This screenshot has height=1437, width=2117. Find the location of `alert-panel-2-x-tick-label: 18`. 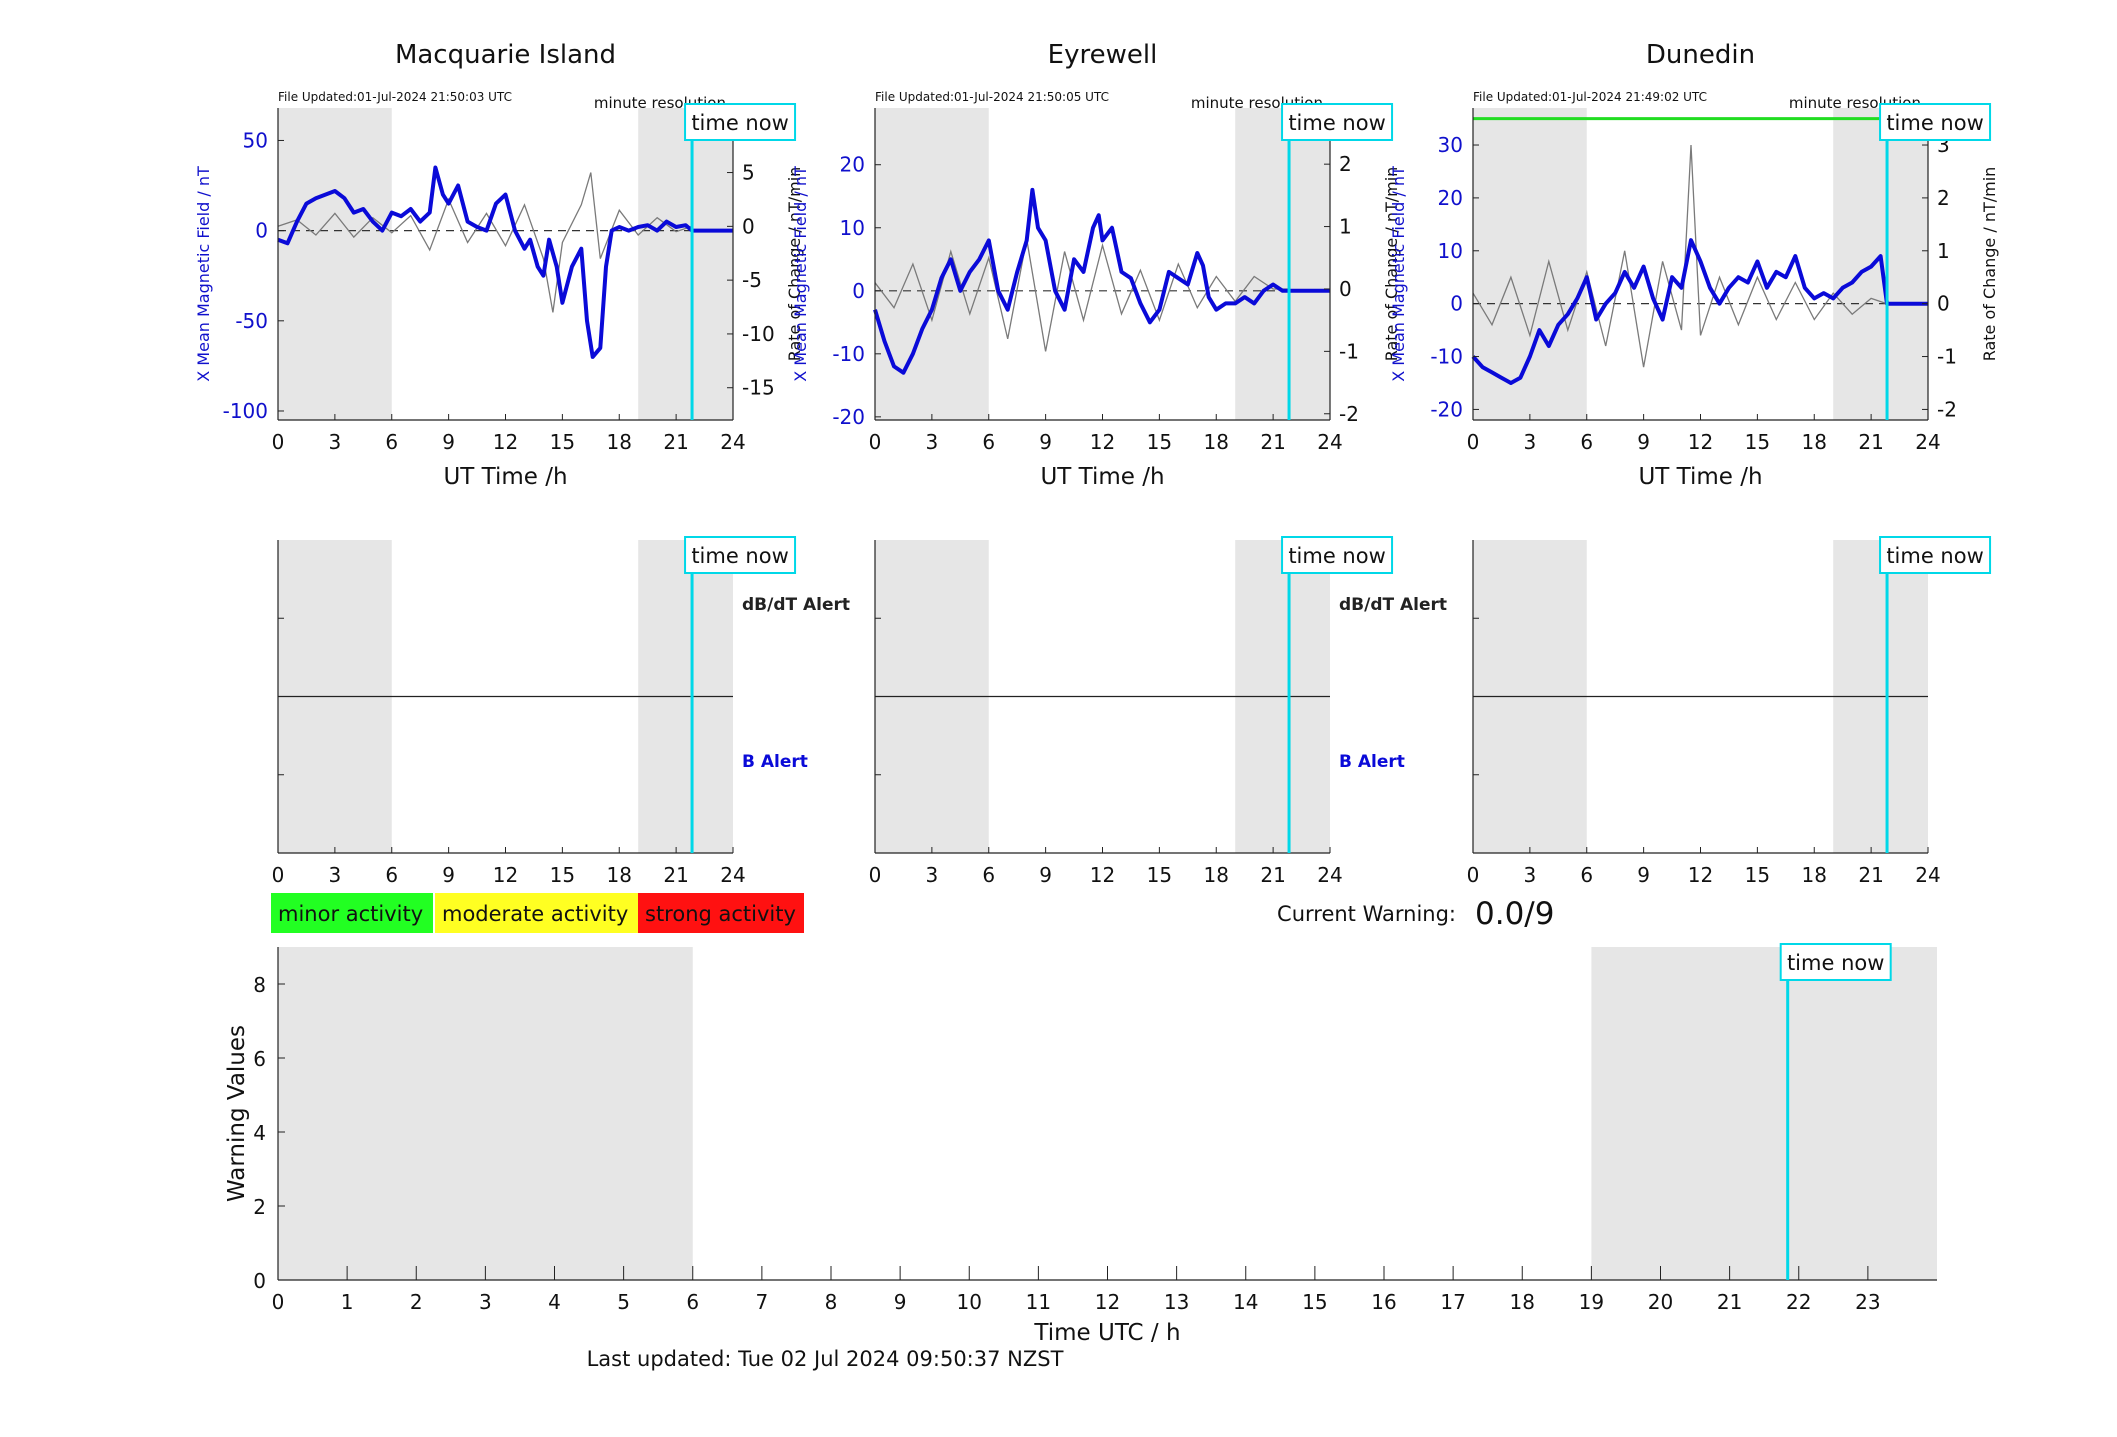

alert-panel-2-x-tick-label: 18 is located at coordinates (1216, 875).